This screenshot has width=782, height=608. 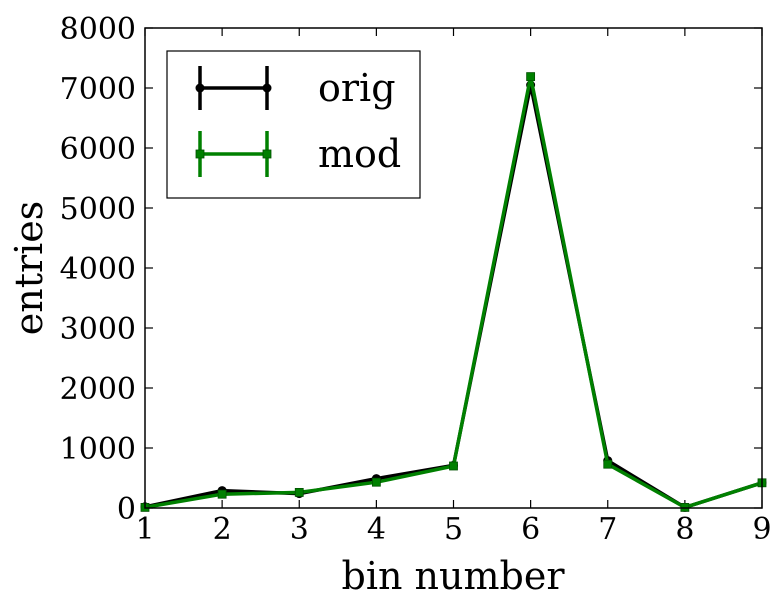 What do you see at coordinates (376, 529) in the screenshot?
I see `x-tick-label: 4` at bounding box center [376, 529].